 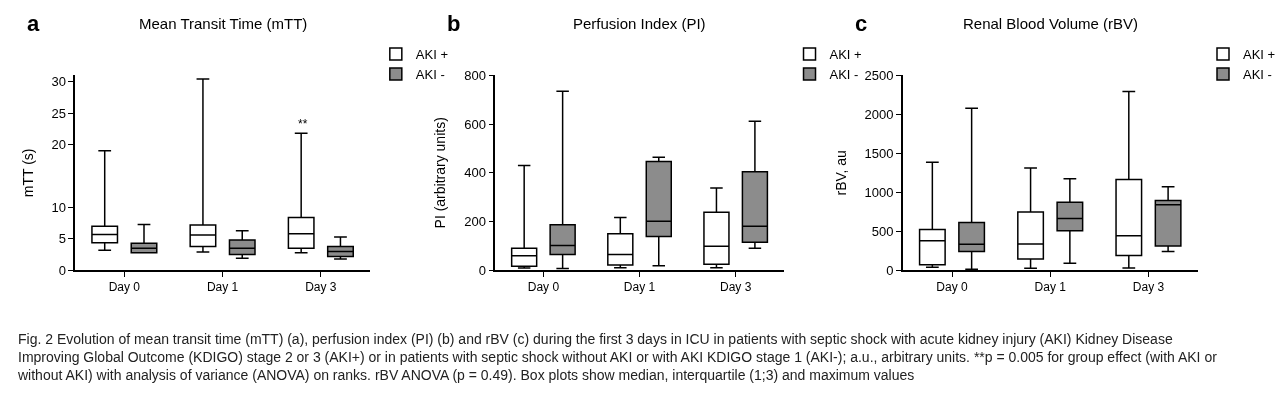 I want to click on text: a, so click(x=33, y=23).